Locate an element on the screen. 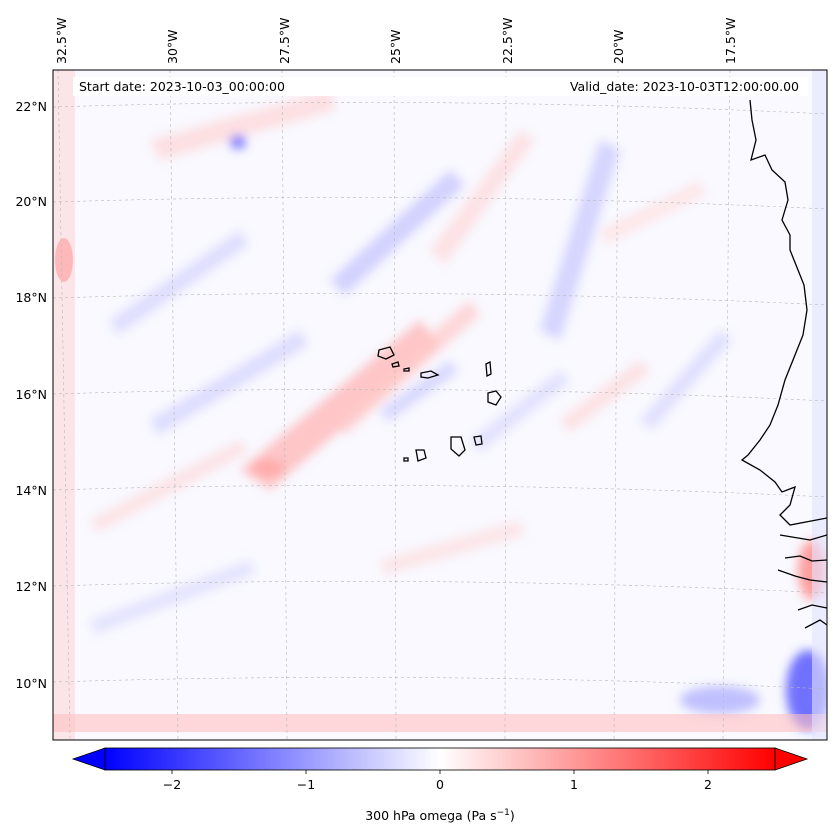 The width and height of the screenshot is (837, 839). colorbar-tick-label: −1 is located at coordinates (306, 784).